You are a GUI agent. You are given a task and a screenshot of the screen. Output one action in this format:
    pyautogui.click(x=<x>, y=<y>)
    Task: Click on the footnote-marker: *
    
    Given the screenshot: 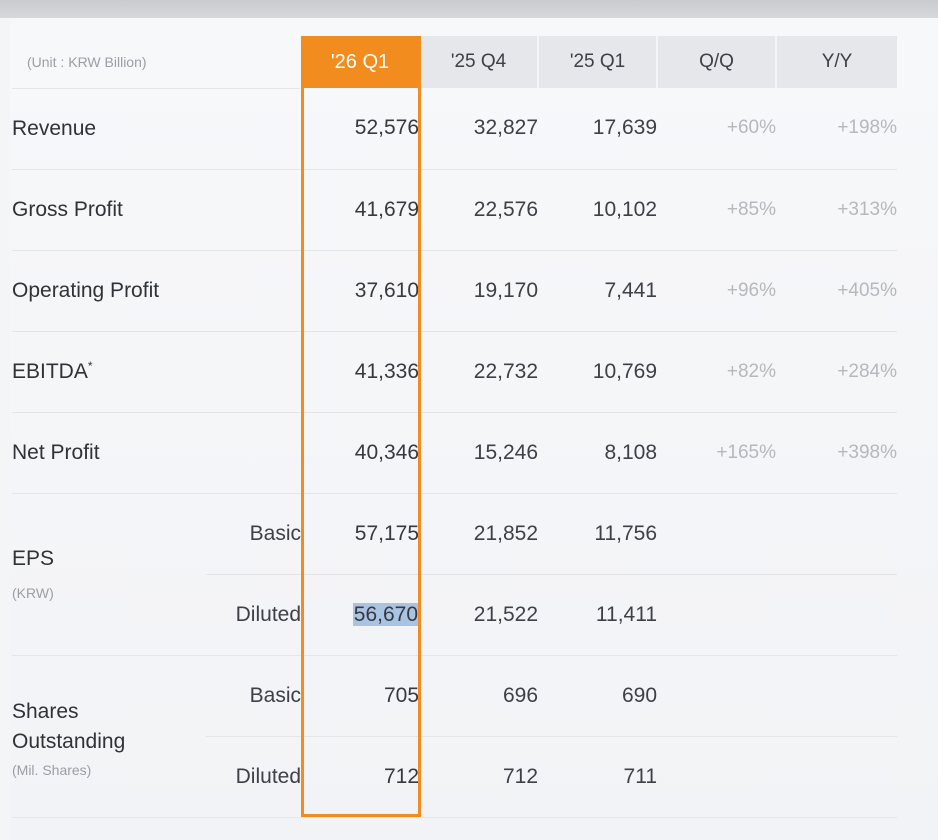 What is the action you would take?
    pyautogui.click(x=90, y=365)
    